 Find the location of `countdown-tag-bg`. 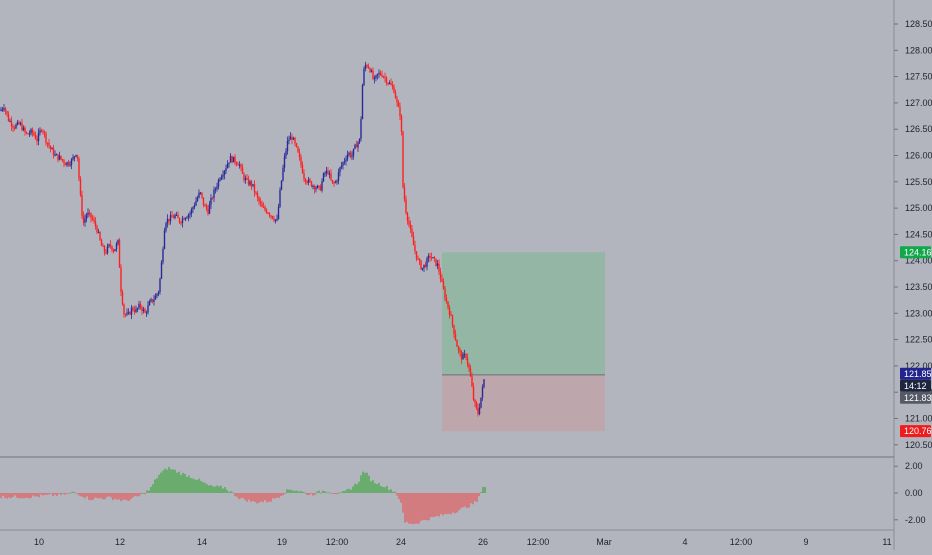

countdown-tag-bg is located at coordinates (915, 385).